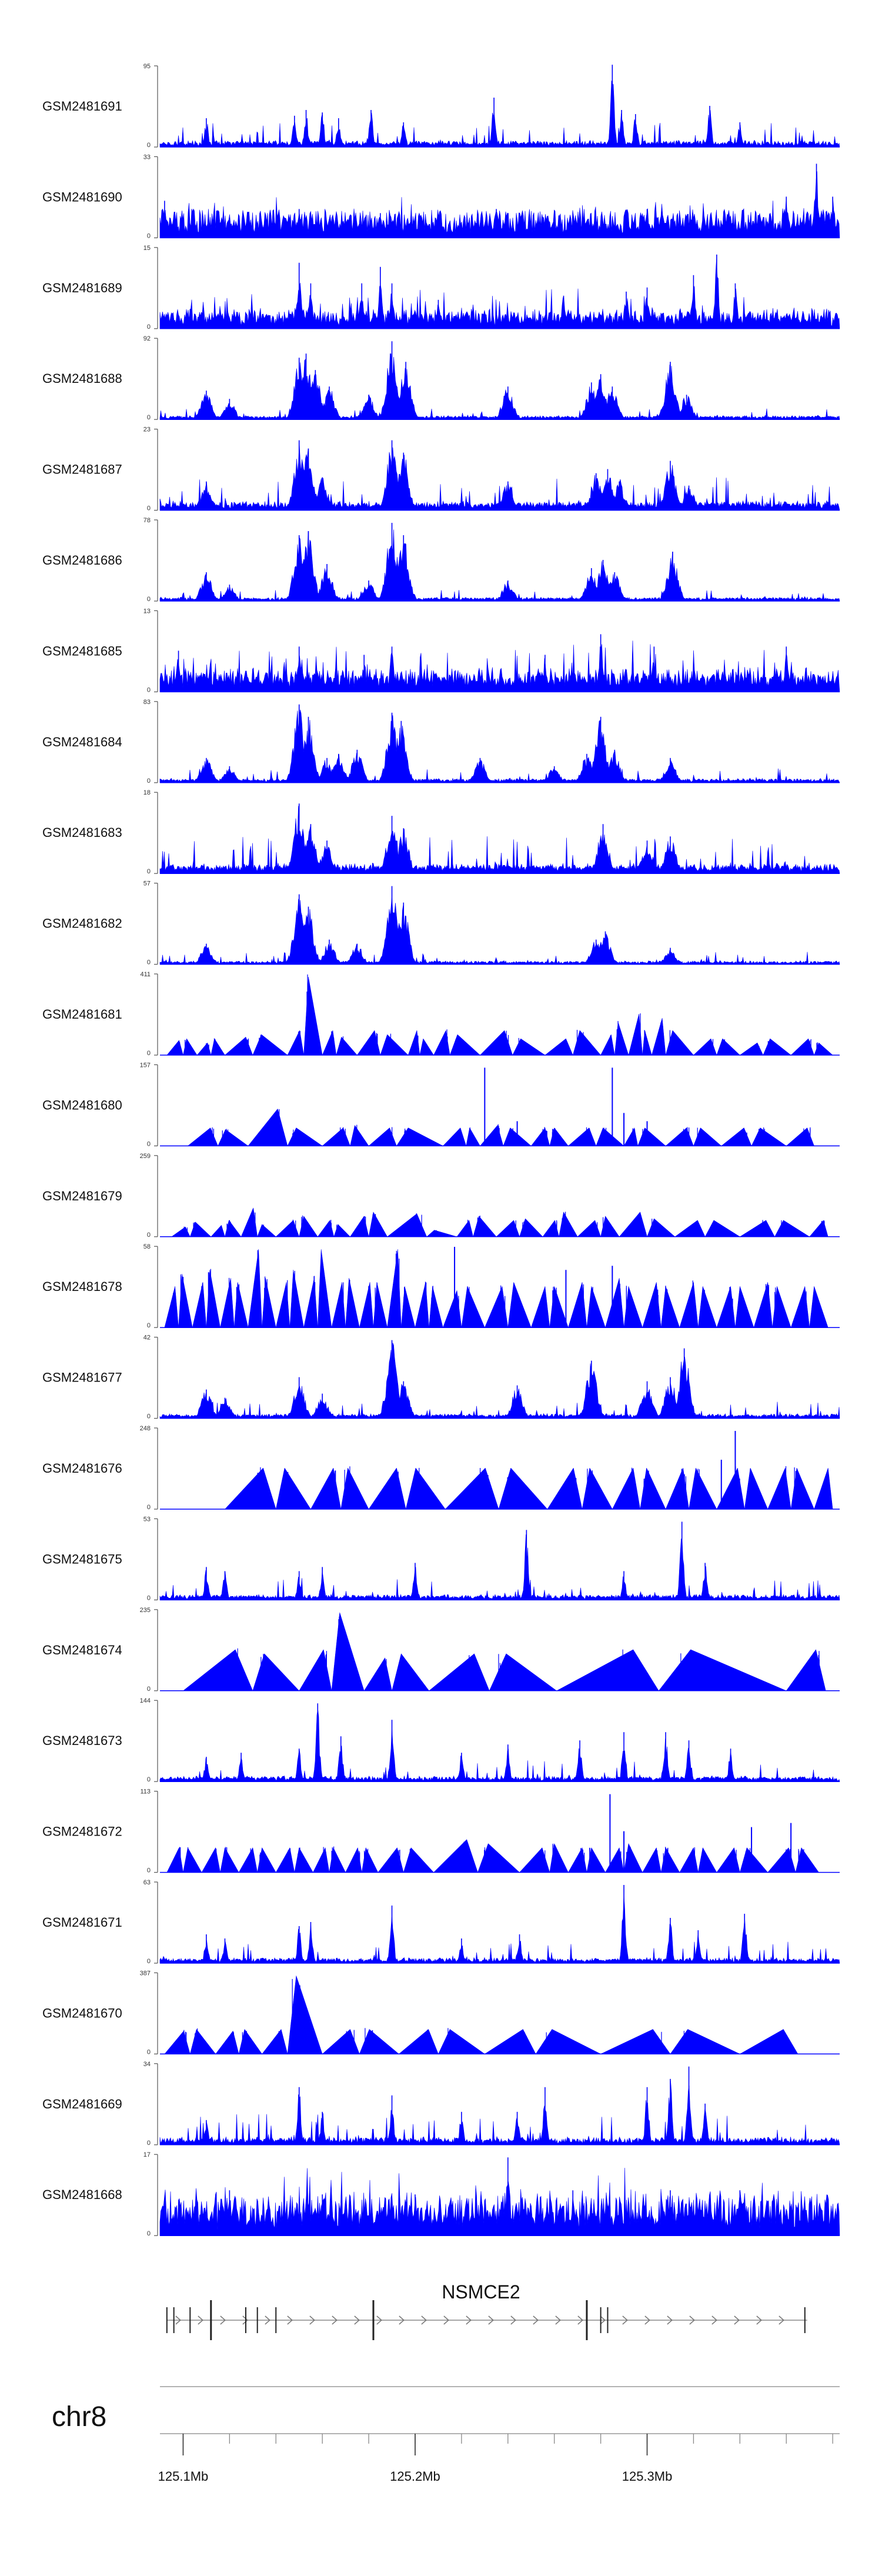  Describe the element at coordinates (82, 196) in the screenshot. I see `track-label: GSM2481690` at that location.